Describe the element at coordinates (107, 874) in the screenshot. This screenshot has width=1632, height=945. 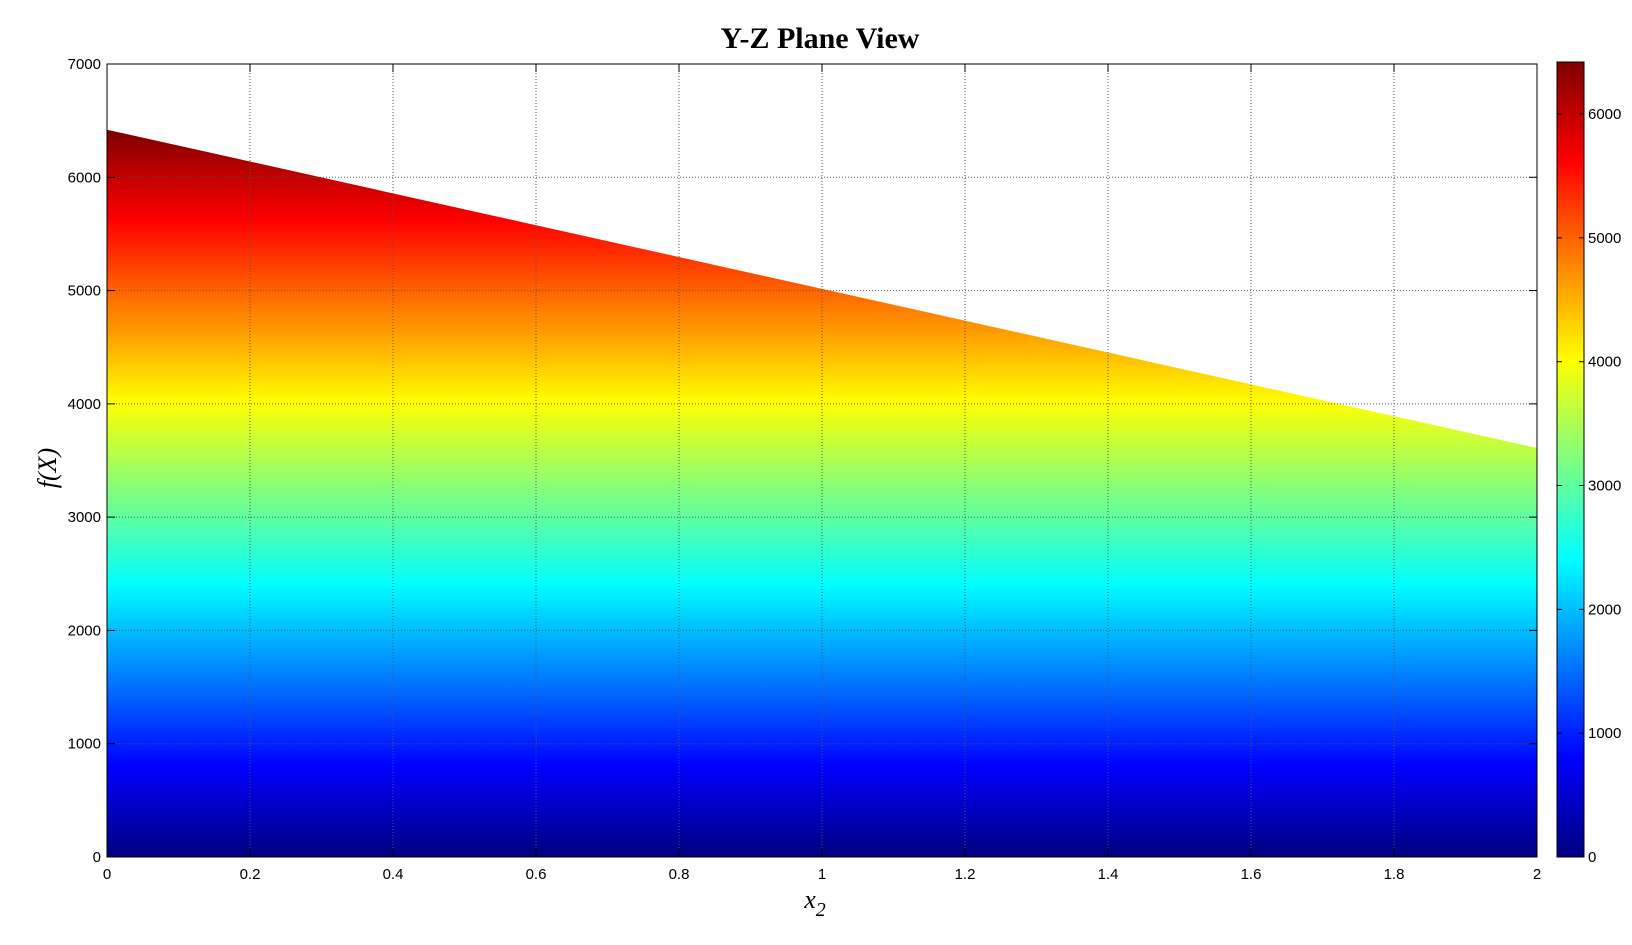
I see `x-tick-label: 0` at that location.